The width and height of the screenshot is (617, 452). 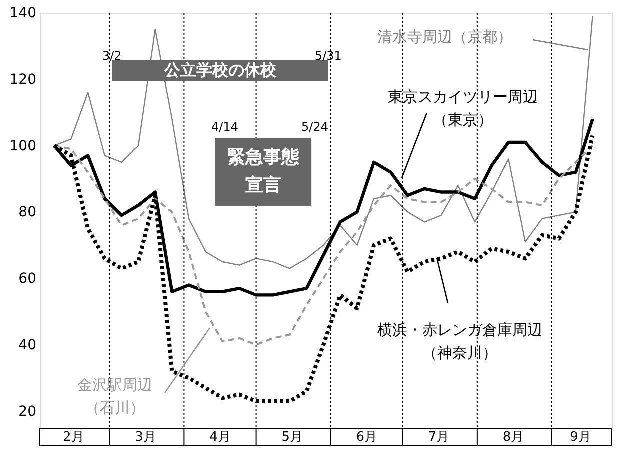 I want to click on band-label: 緊急事態宣言, so click(x=264, y=171).